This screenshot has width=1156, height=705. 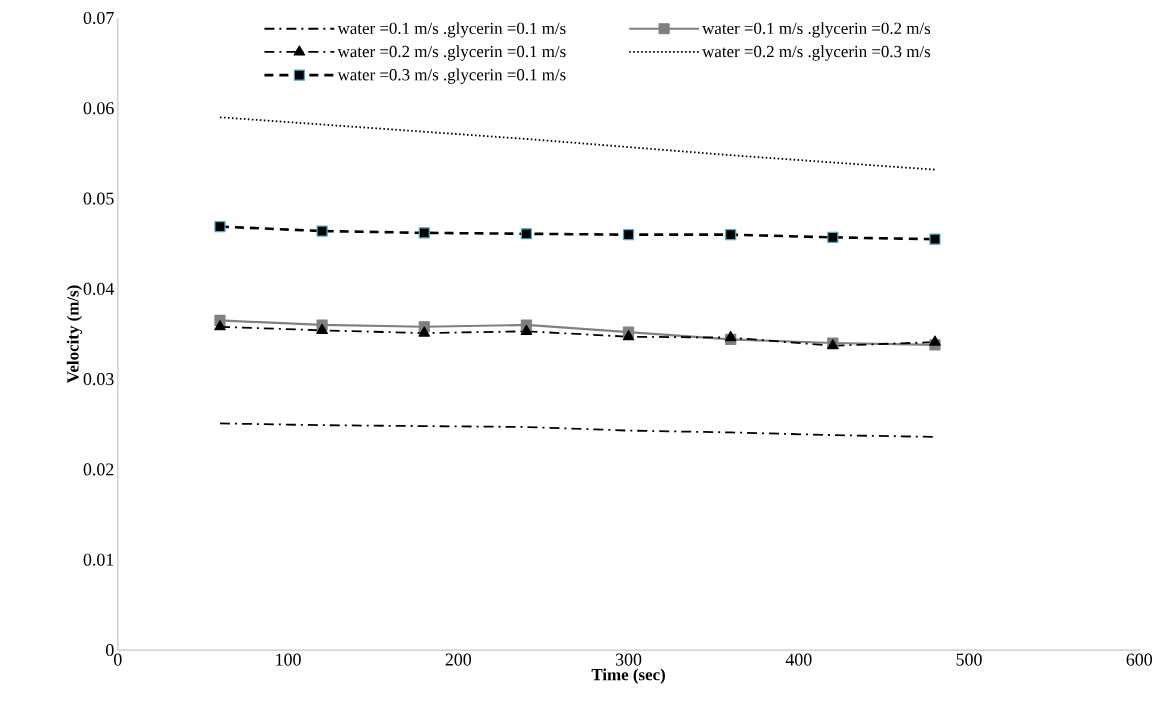 What do you see at coordinates (98, 559) in the screenshot?
I see `y-tick-label: 0.01` at bounding box center [98, 559].